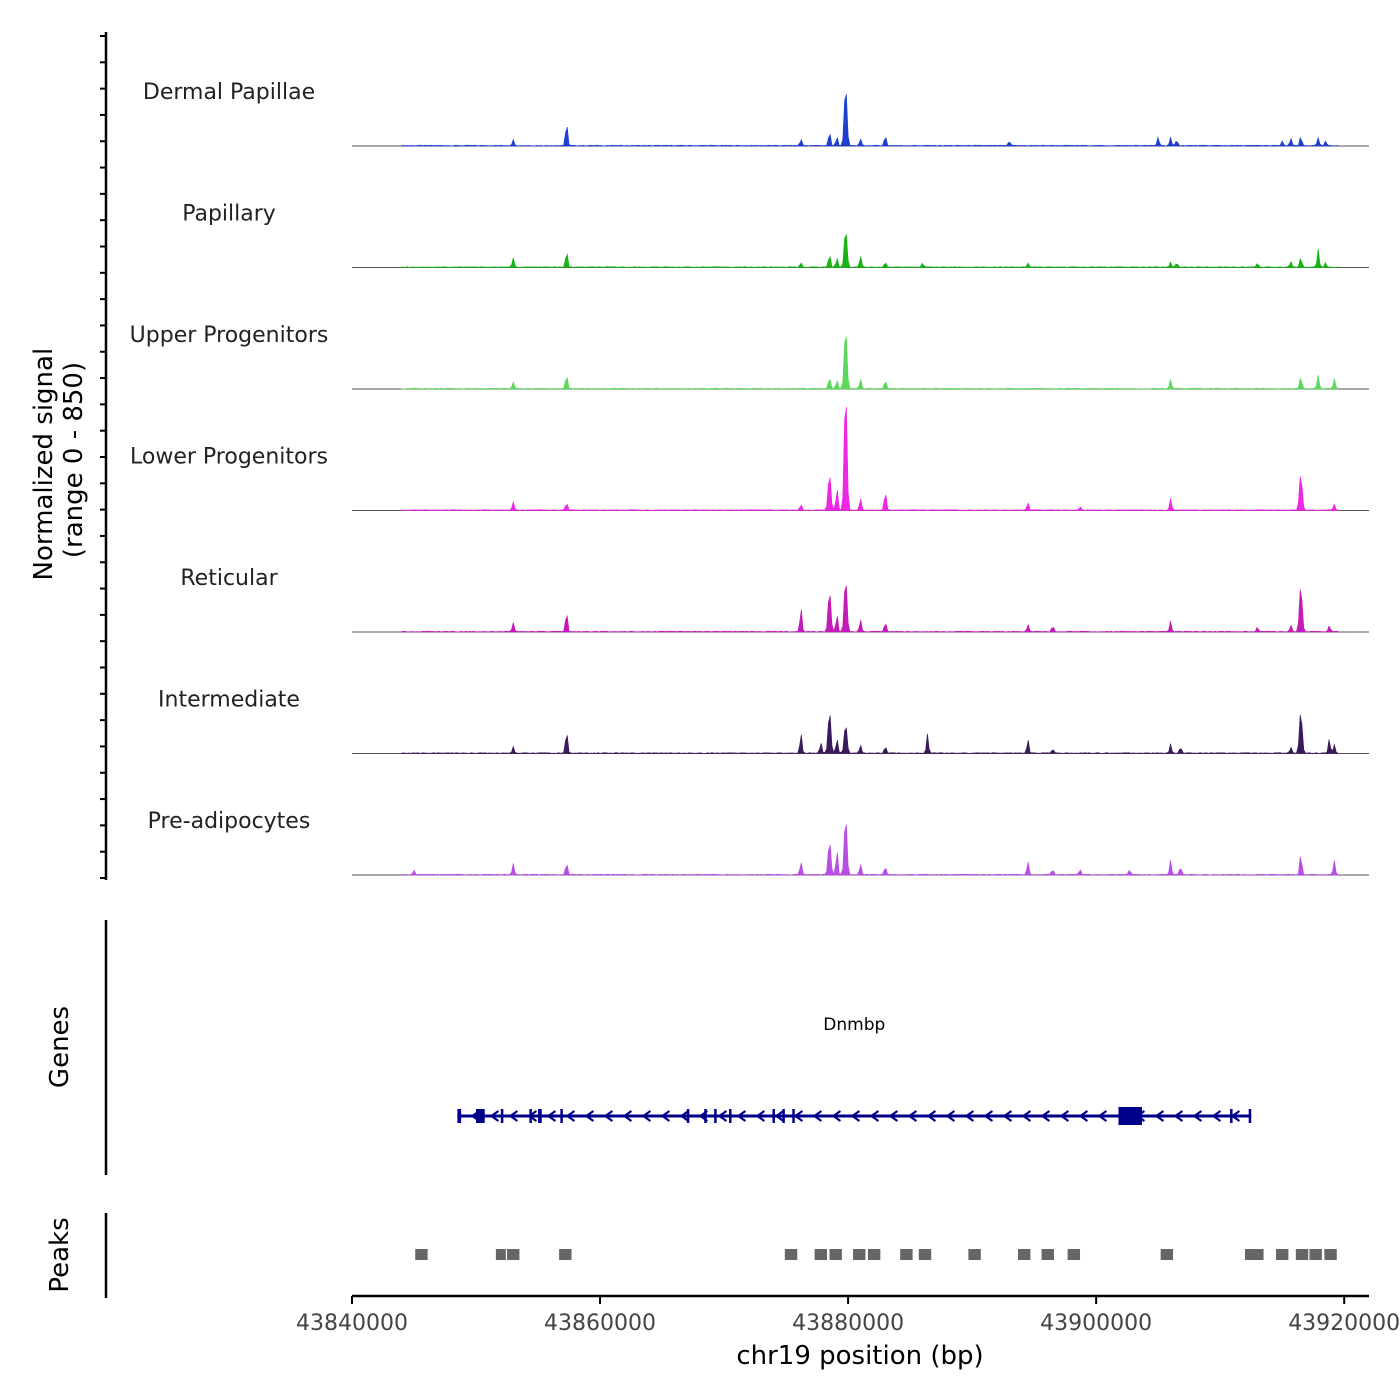 This screenshot has height=1400, width=1400. I want to click on signal-axis-ticks, so click(103, 457).